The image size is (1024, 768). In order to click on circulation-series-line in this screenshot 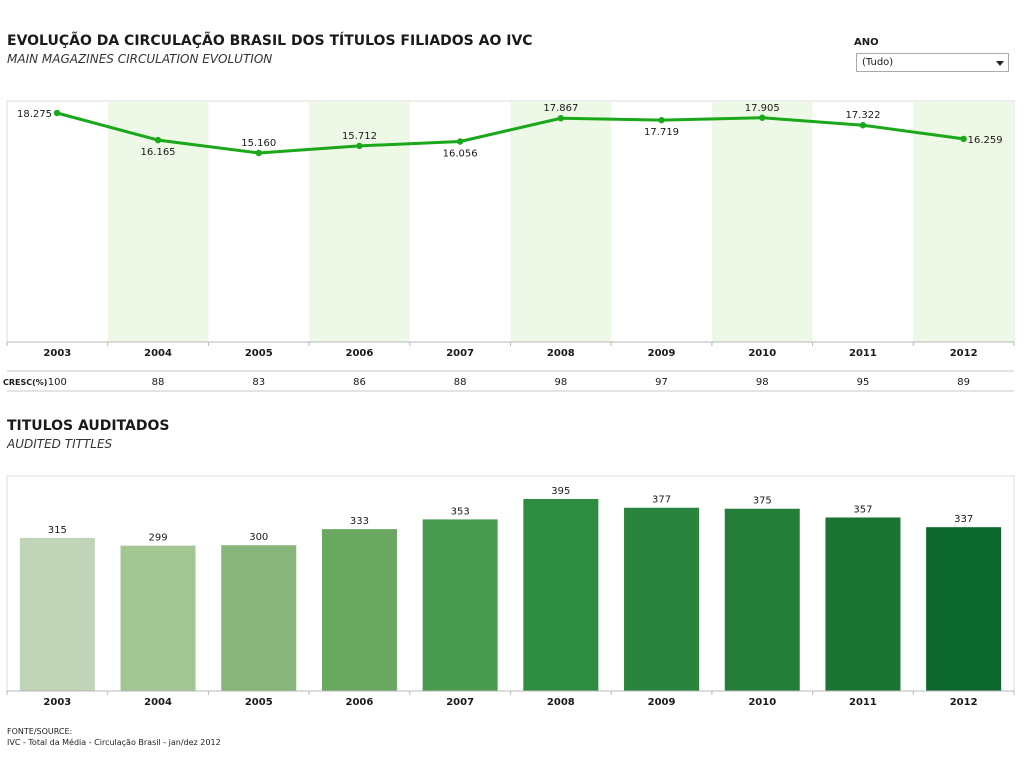, I will do `click(510, 133)`.